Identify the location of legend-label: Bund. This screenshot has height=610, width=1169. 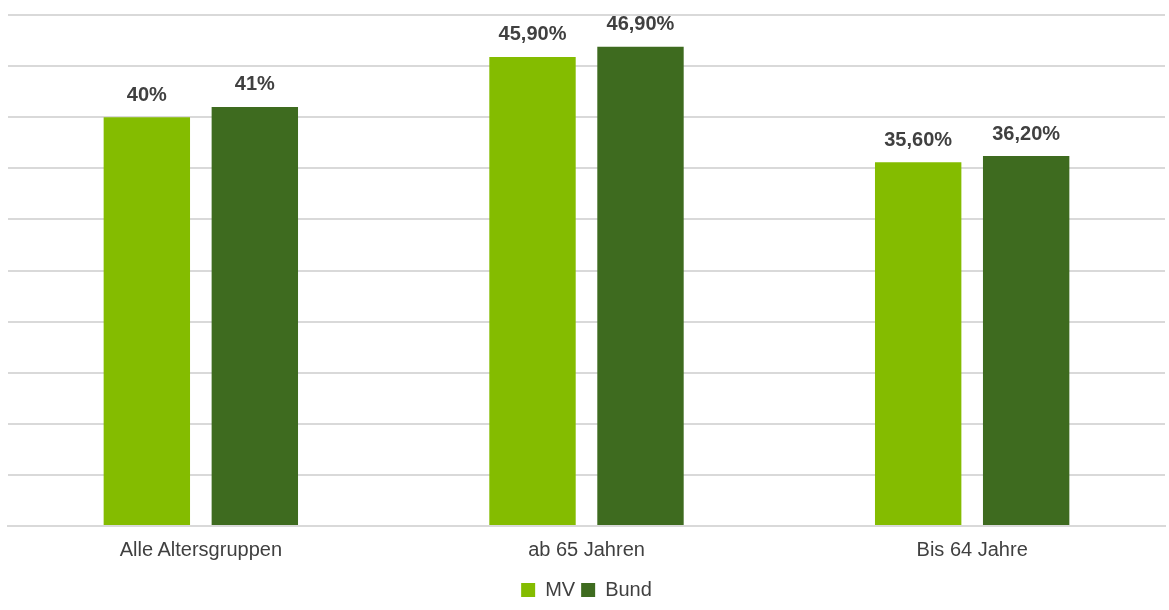
(628, 588).